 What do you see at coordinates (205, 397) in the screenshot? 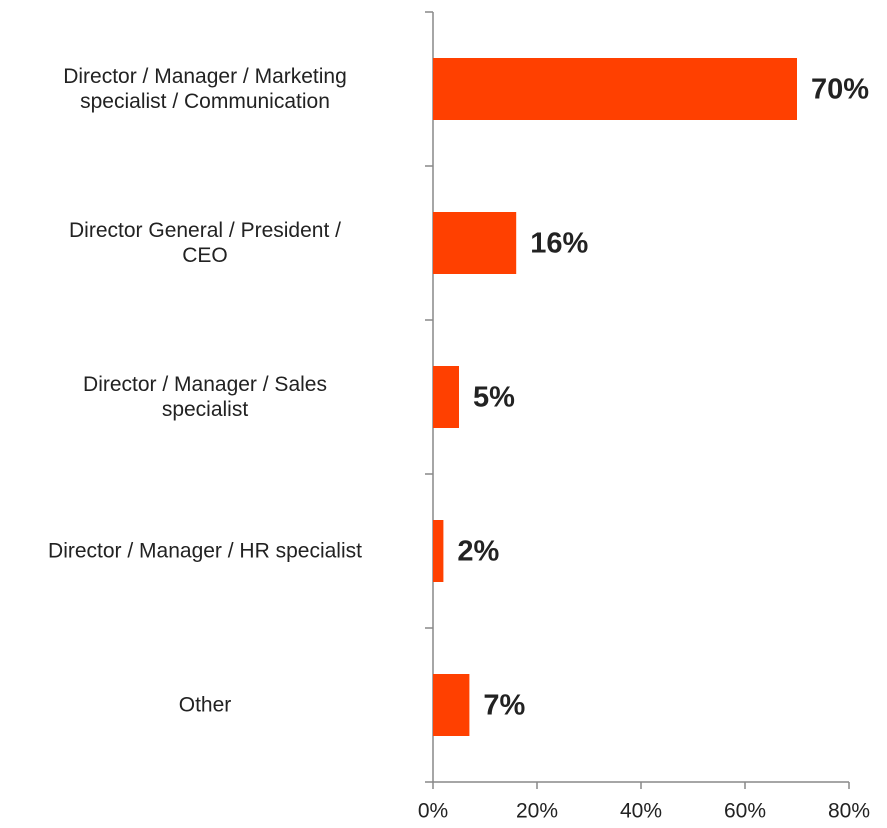
I see `y-tick-label: Director / Manager / Sales specialist` at bounding box center [205, 397].